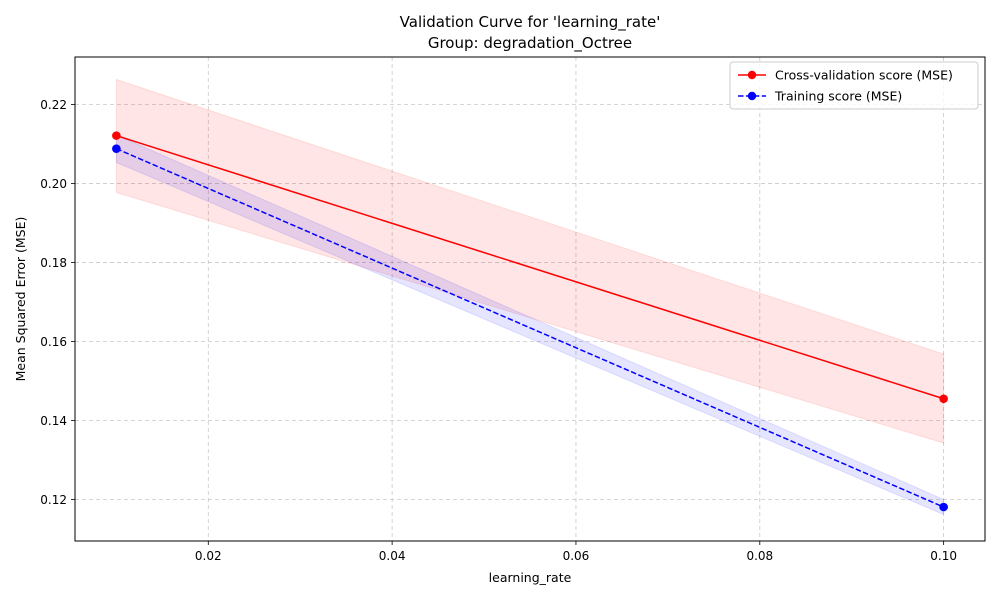 The width and height of the screenshot is (1000, 600). I want to click on legend-label-train: Training score (MSE), so click(838, 96).